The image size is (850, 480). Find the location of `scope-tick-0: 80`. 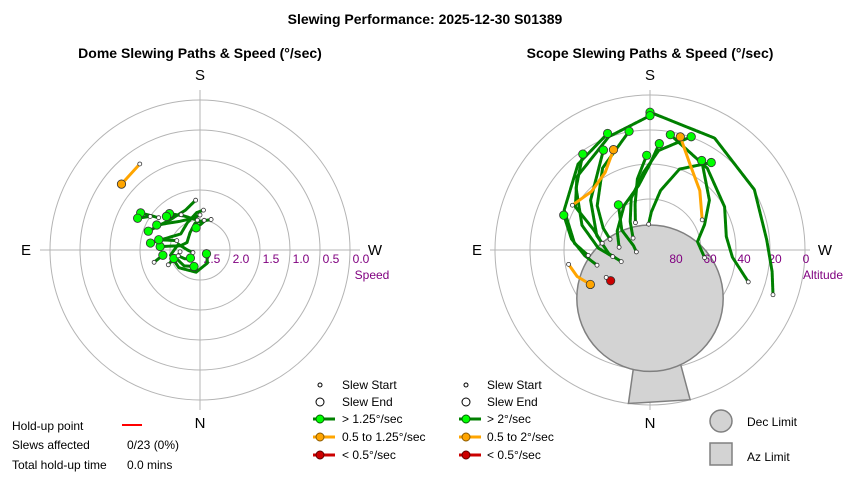

scope-tick-0: 80 is located at coordinates (676, 259).